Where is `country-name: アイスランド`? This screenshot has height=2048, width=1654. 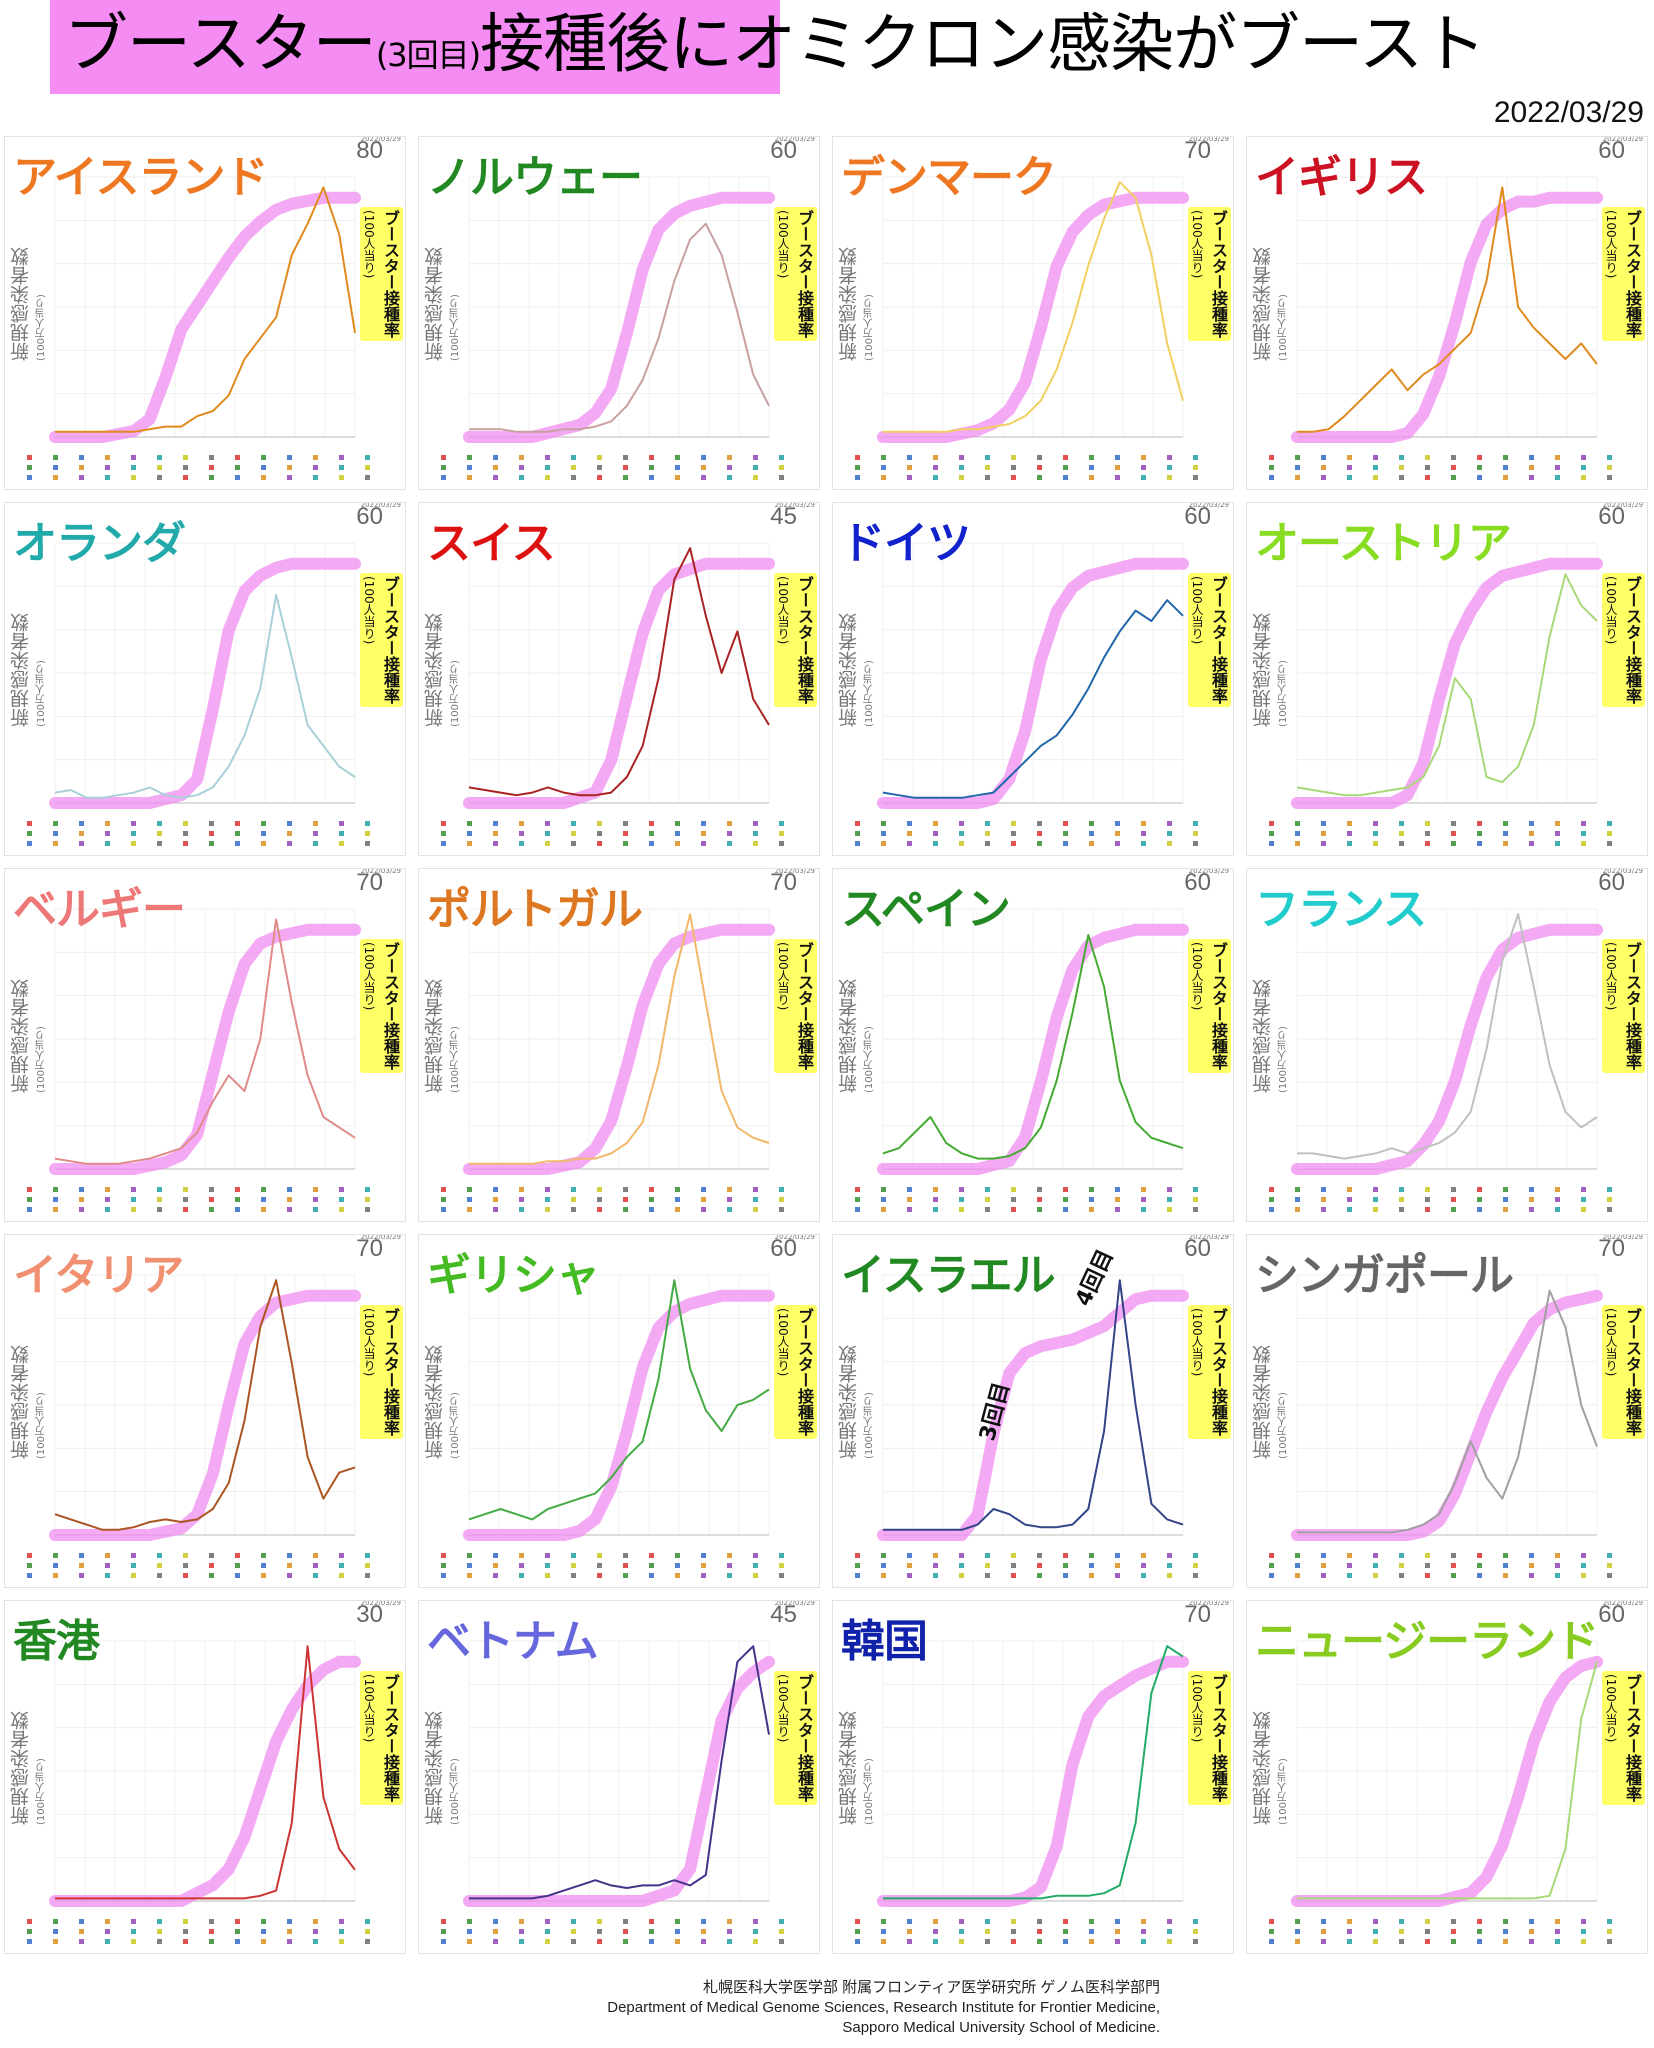 country-name: アイスランド is located at coordinates (140, 177).